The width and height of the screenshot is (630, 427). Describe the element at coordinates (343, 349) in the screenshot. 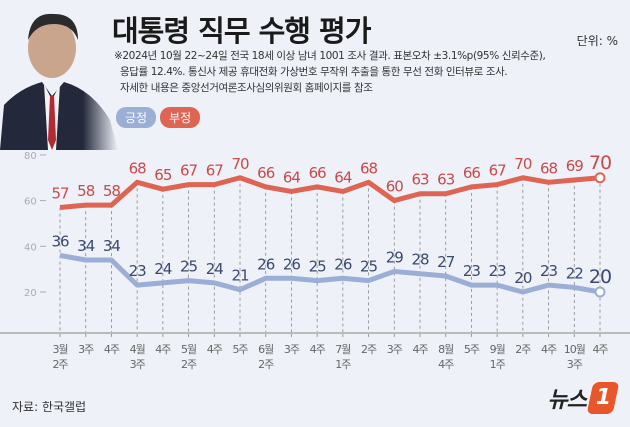

I see `x-tick-label: 7월` at that location.